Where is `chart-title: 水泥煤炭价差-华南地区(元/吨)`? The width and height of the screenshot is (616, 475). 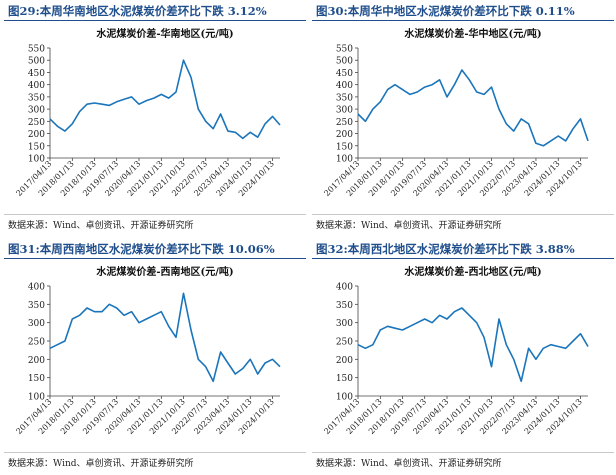
chart-title: 水泥煤炭价差-华南地区(元/吨) is located at coordinates (164, 33).